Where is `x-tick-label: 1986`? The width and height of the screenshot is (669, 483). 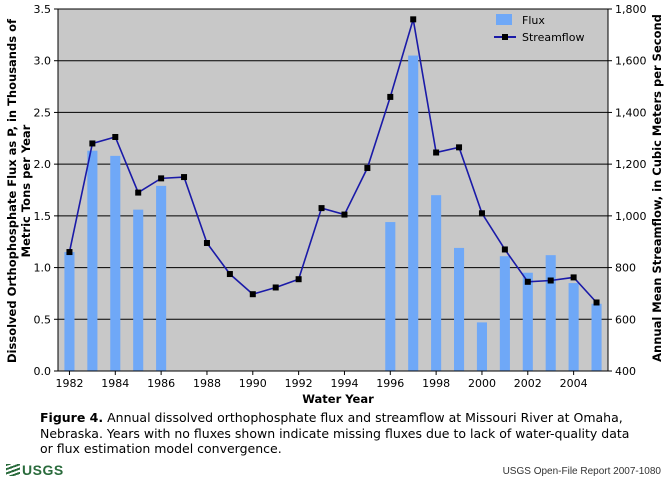 x-tick-label: 1986 is located at coordinates (161, 383).